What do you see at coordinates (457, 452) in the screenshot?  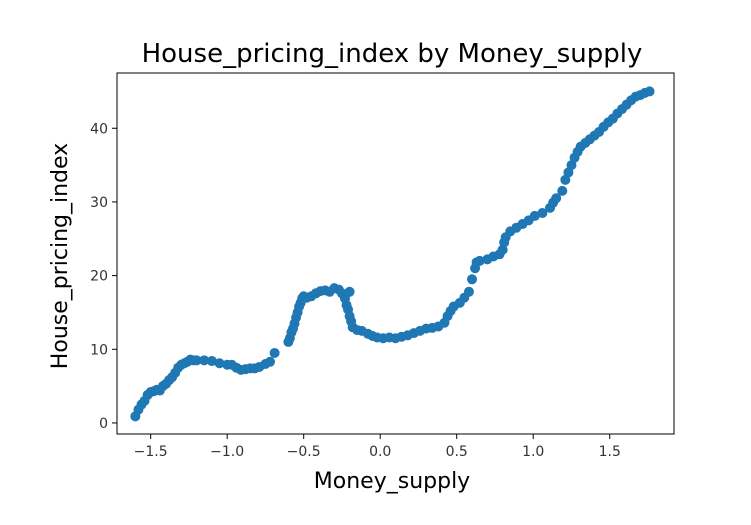 I see `x-tick-label: 0.5` at bounding box center [457, 452].